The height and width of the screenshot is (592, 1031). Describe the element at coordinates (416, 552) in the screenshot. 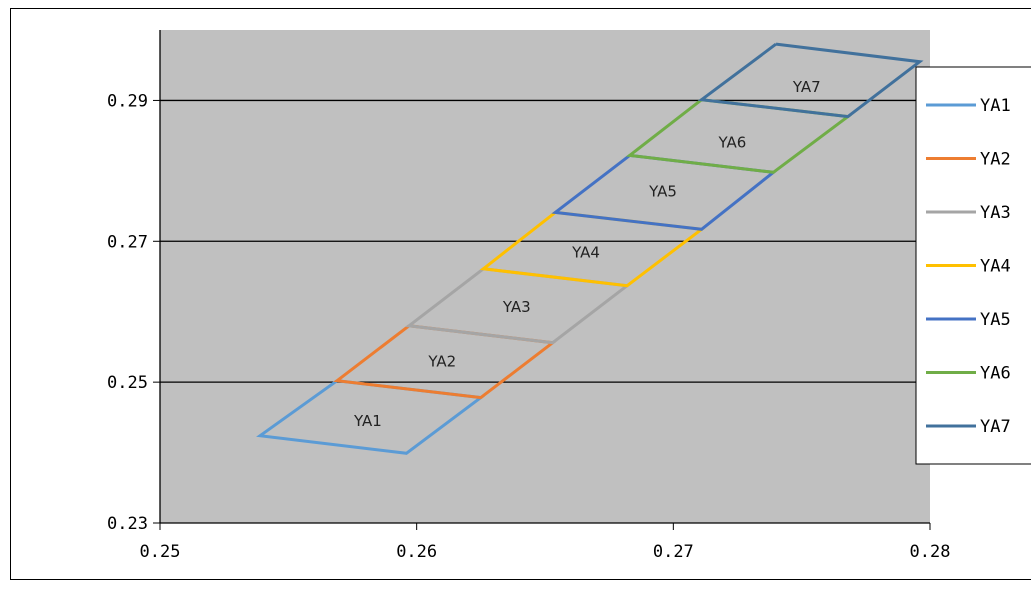

I see `x-tick-label: 0.26` at that location.